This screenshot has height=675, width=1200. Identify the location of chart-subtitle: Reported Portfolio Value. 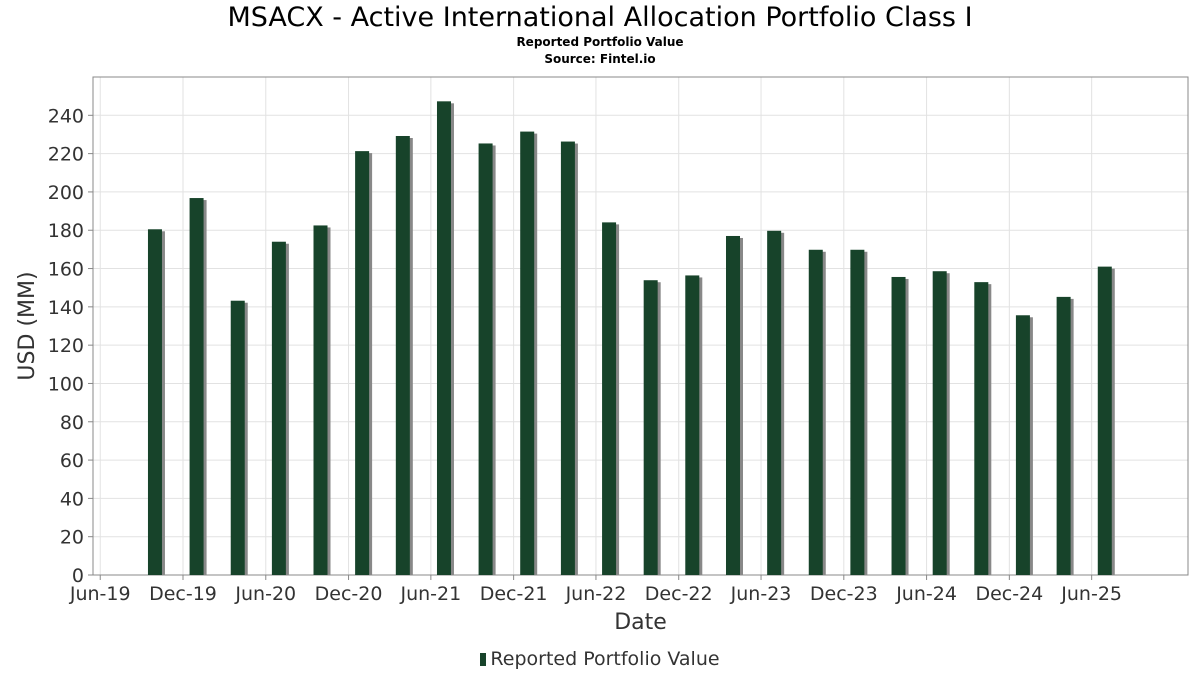
(600, 42).